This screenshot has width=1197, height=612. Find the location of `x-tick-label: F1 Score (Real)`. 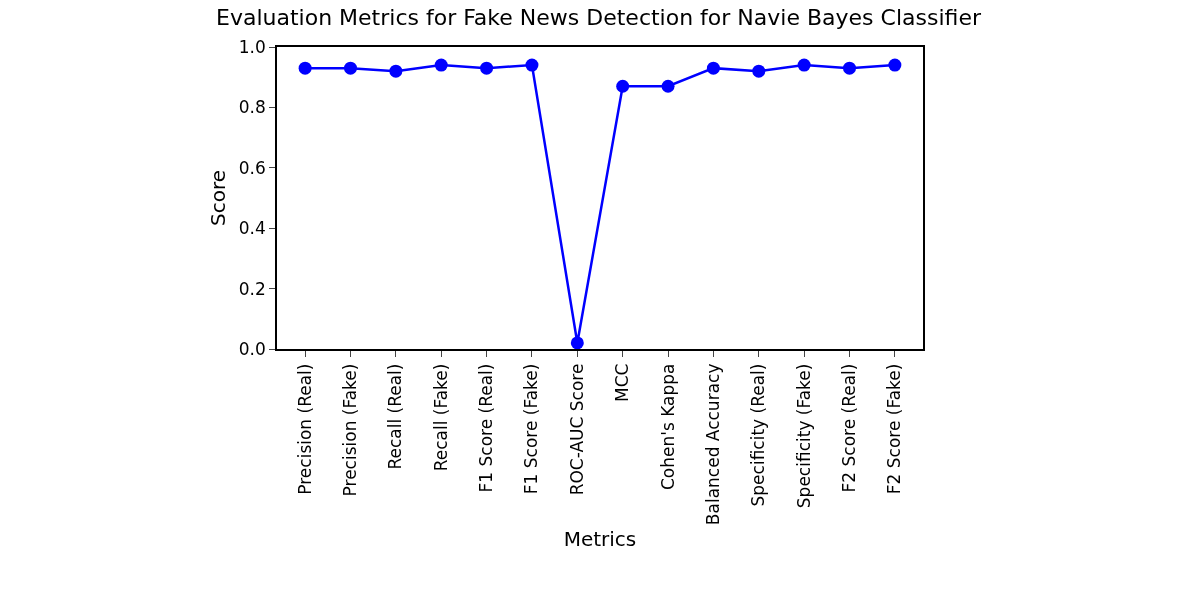

x-tick-label: F1 Score (Real) is located at coordinates (486, 428).